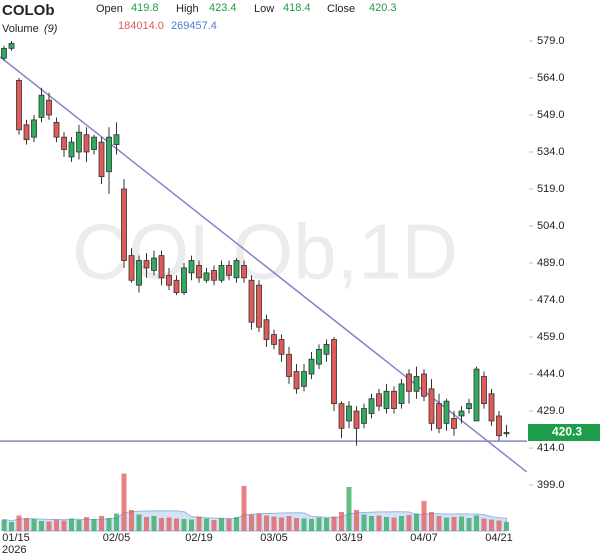  I want to click on y-tick-label: 504.0, so click(551, 226).